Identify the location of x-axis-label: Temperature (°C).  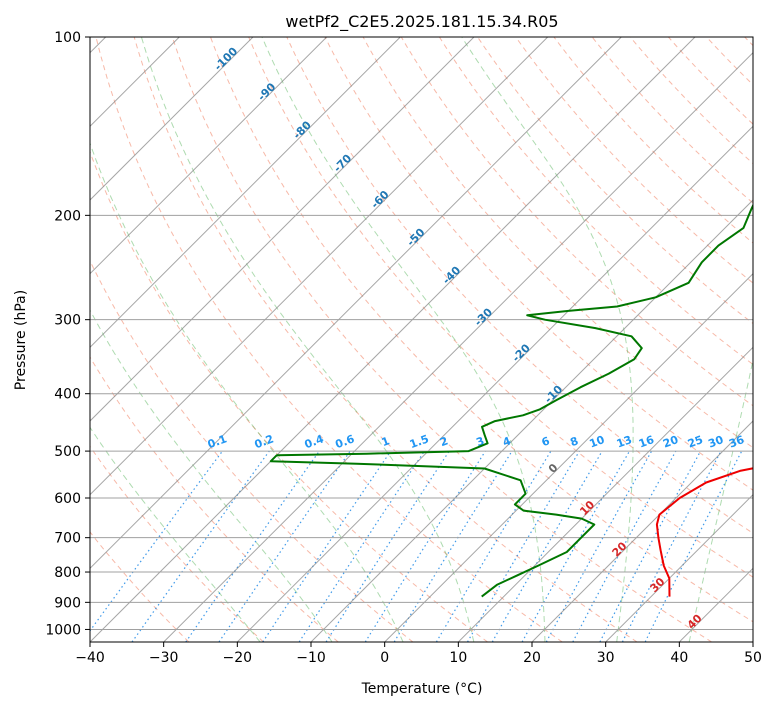
(422, 689).